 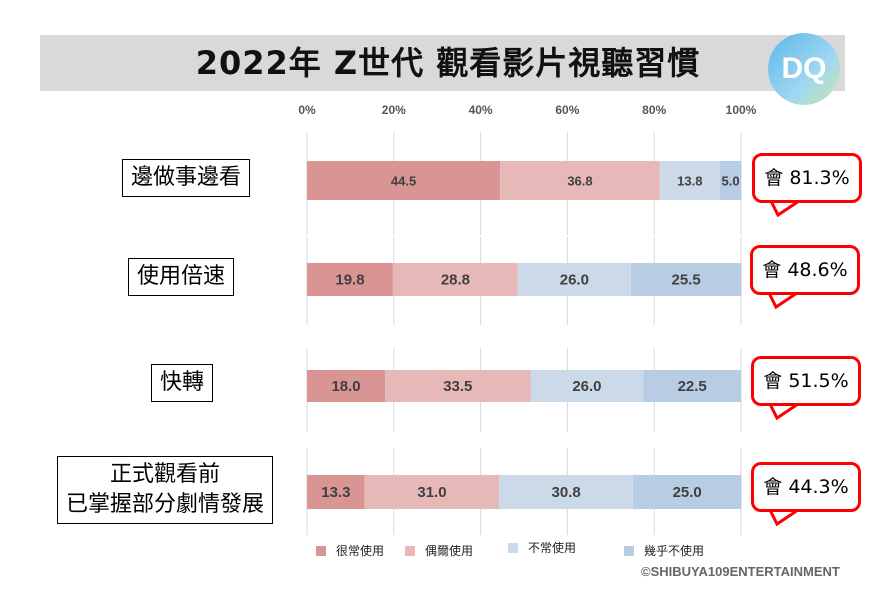 What do you see at coordinates (307, 110) in the screenshot?
I see `x-tick-label: 0%` at bounding box center [307, 110].